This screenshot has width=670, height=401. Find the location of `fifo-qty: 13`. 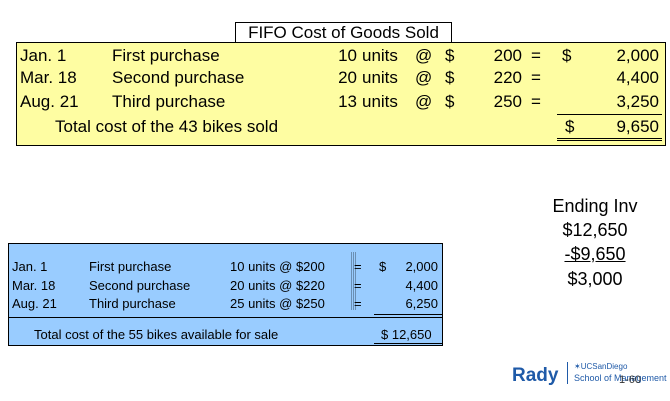

fifo-qty: 13 is located at coordinates (347, 101).